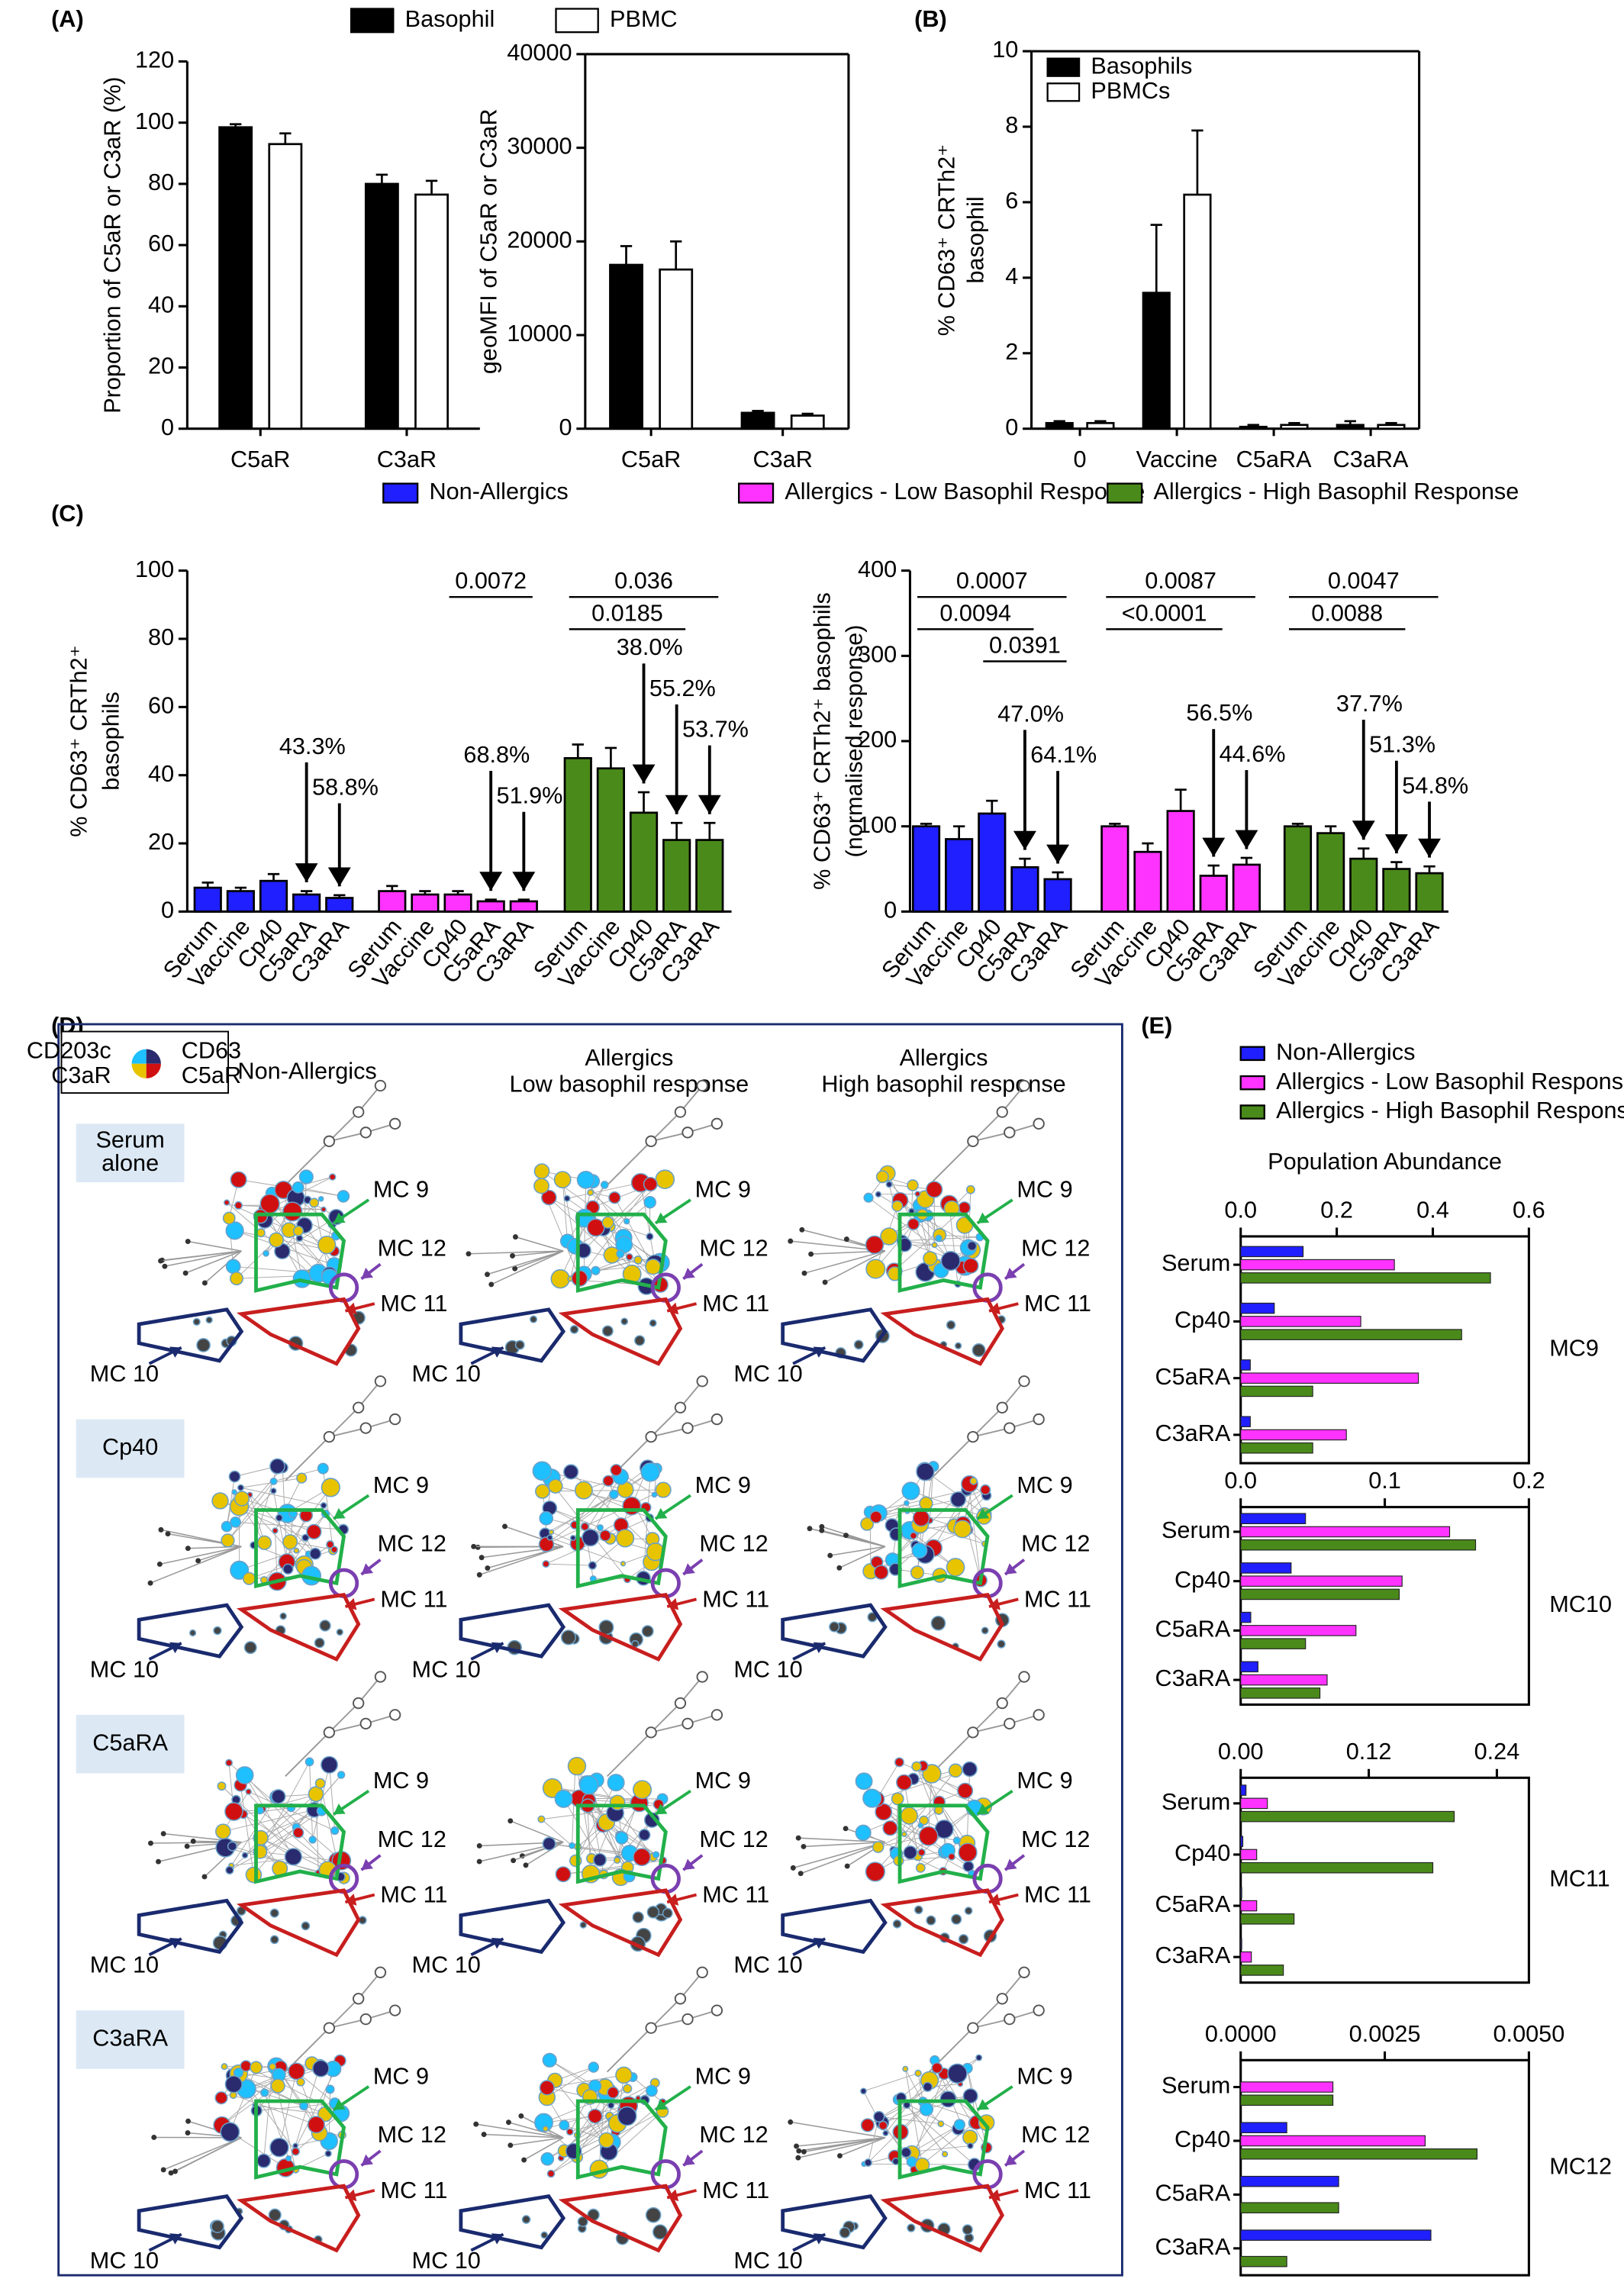 Image resolution: width=1624 pixels, height=2295 pixels. Describe the element at coordinates (130, 2039) in the screenshot. I see `row-label: C3aRA` at that location.